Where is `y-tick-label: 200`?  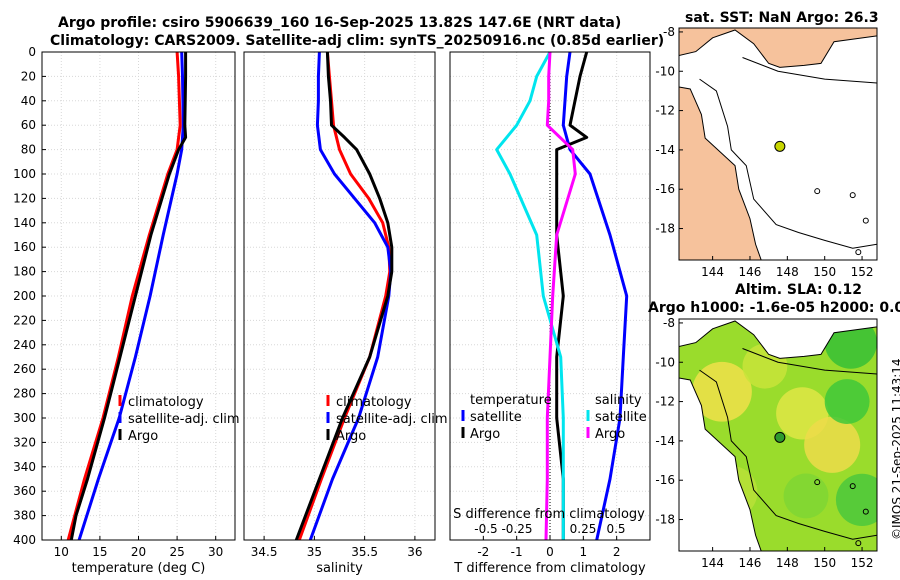 y-tick-label: 200 is located at coordinates (24, 296).